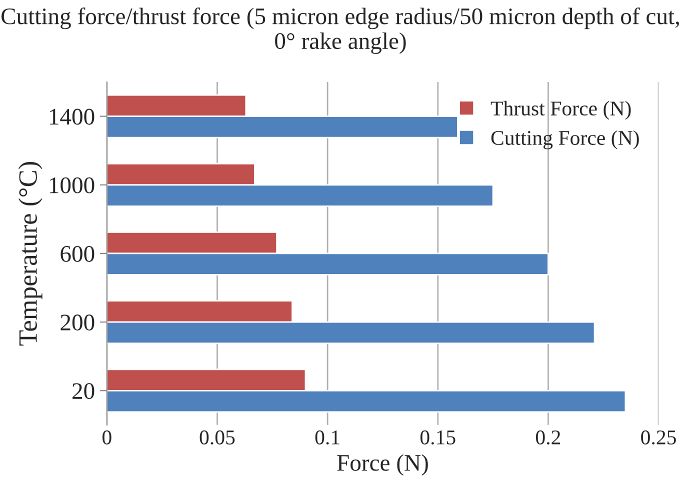  What do you see at coordinates (83, 391) in the screenshot?
I see `y-tick-label: 20` at bounding box center [83, 391].